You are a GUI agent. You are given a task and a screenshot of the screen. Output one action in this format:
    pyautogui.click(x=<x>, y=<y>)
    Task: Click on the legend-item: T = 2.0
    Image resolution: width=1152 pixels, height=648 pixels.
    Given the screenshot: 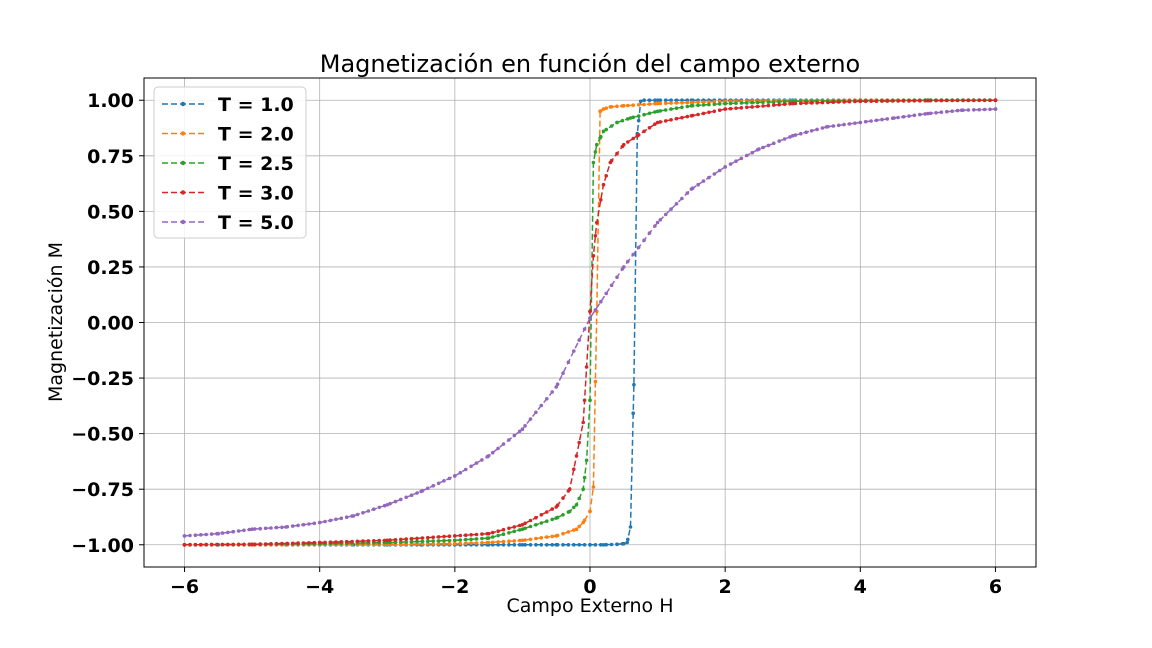 What is the action you would take?
    pyautogui.click(x=228, y=135)
    